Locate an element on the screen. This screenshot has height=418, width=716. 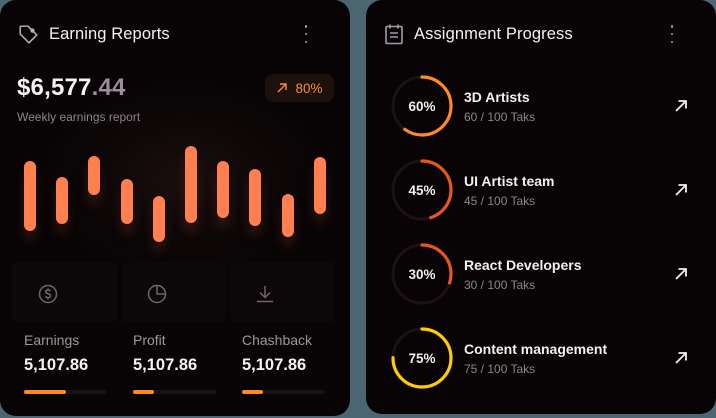
item-title: React Developers is located at coordinates (523, 265).